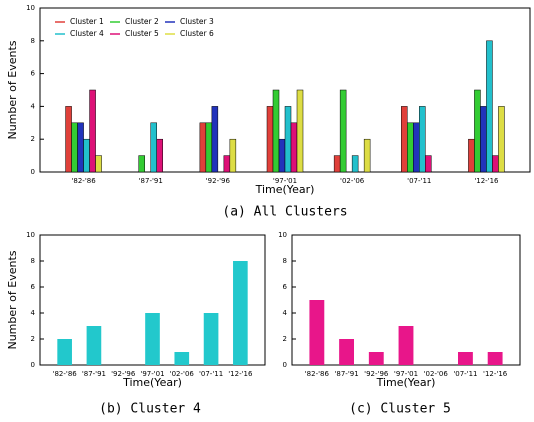 This screenshot has width=534, height=422. What do you see at coordinates (400, 409) in the screenshot?
I see `caption: (c) Cluster 5` at bounding box center [400, 409].